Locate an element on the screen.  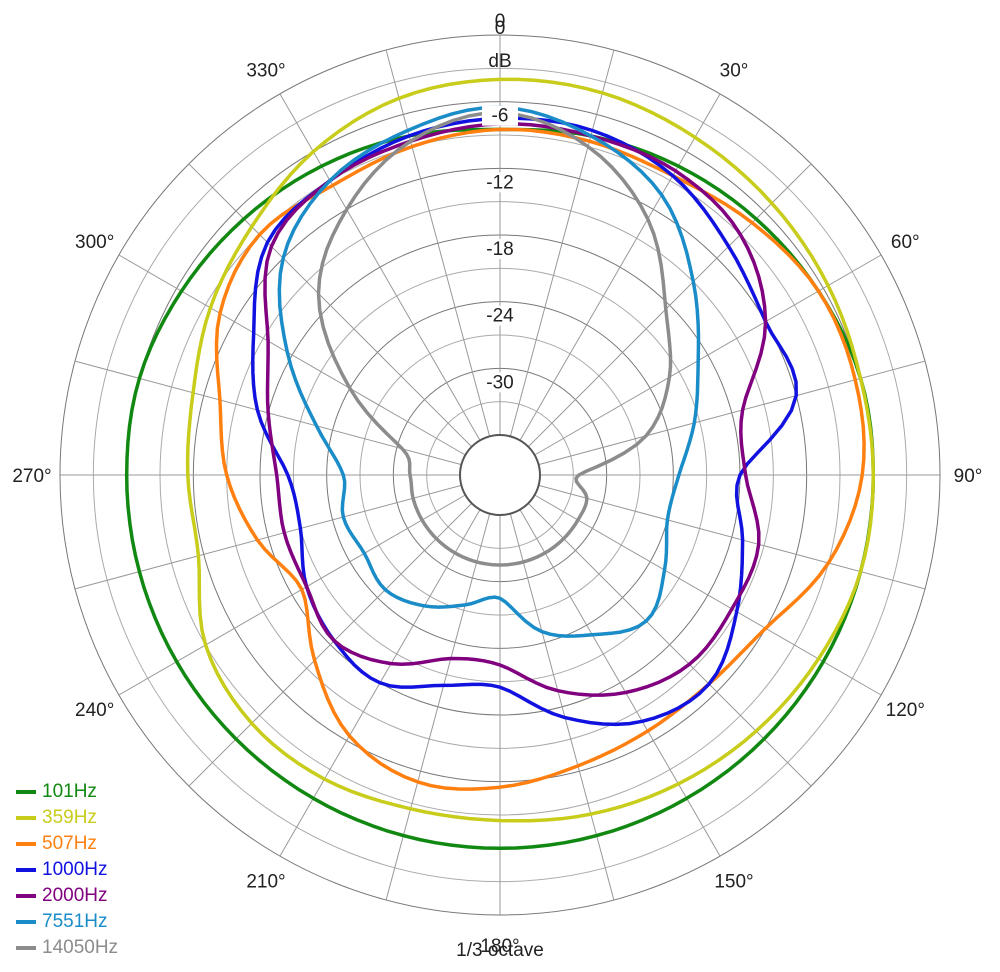
legend-label: 359Hz is located at coordinates (69, 817).